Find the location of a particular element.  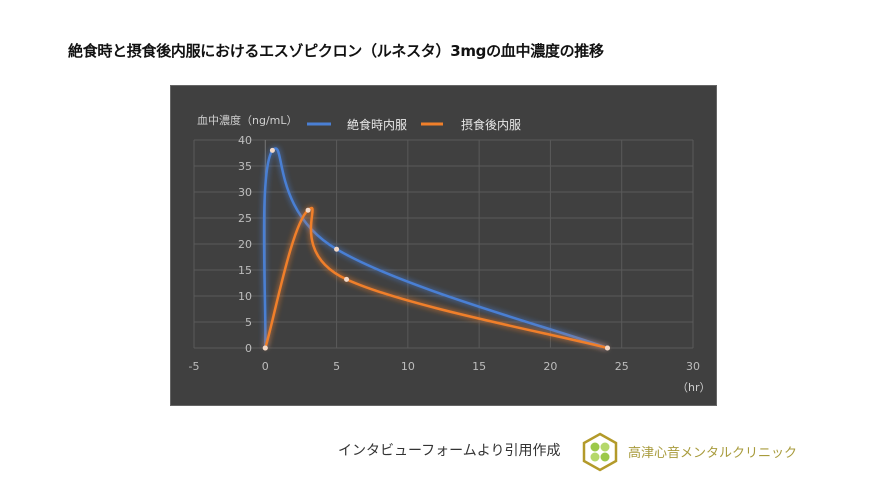

y-tick-label: 35 is located at coordinates (245, 166).